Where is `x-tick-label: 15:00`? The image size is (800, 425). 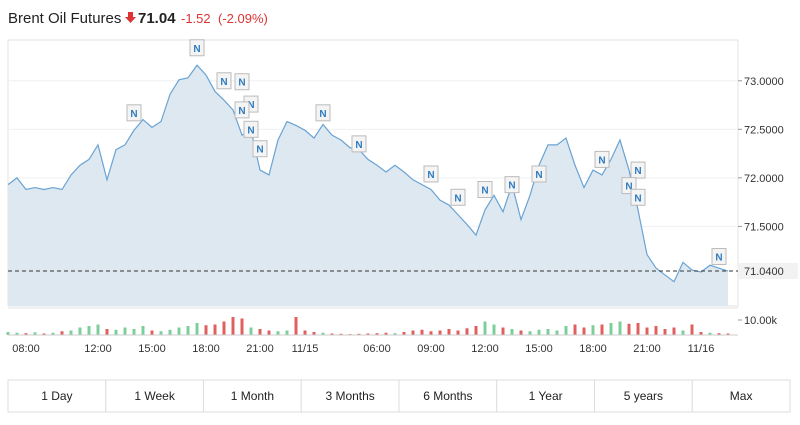 x-tick-label: 15:00 is located at coordinates (152, 349).